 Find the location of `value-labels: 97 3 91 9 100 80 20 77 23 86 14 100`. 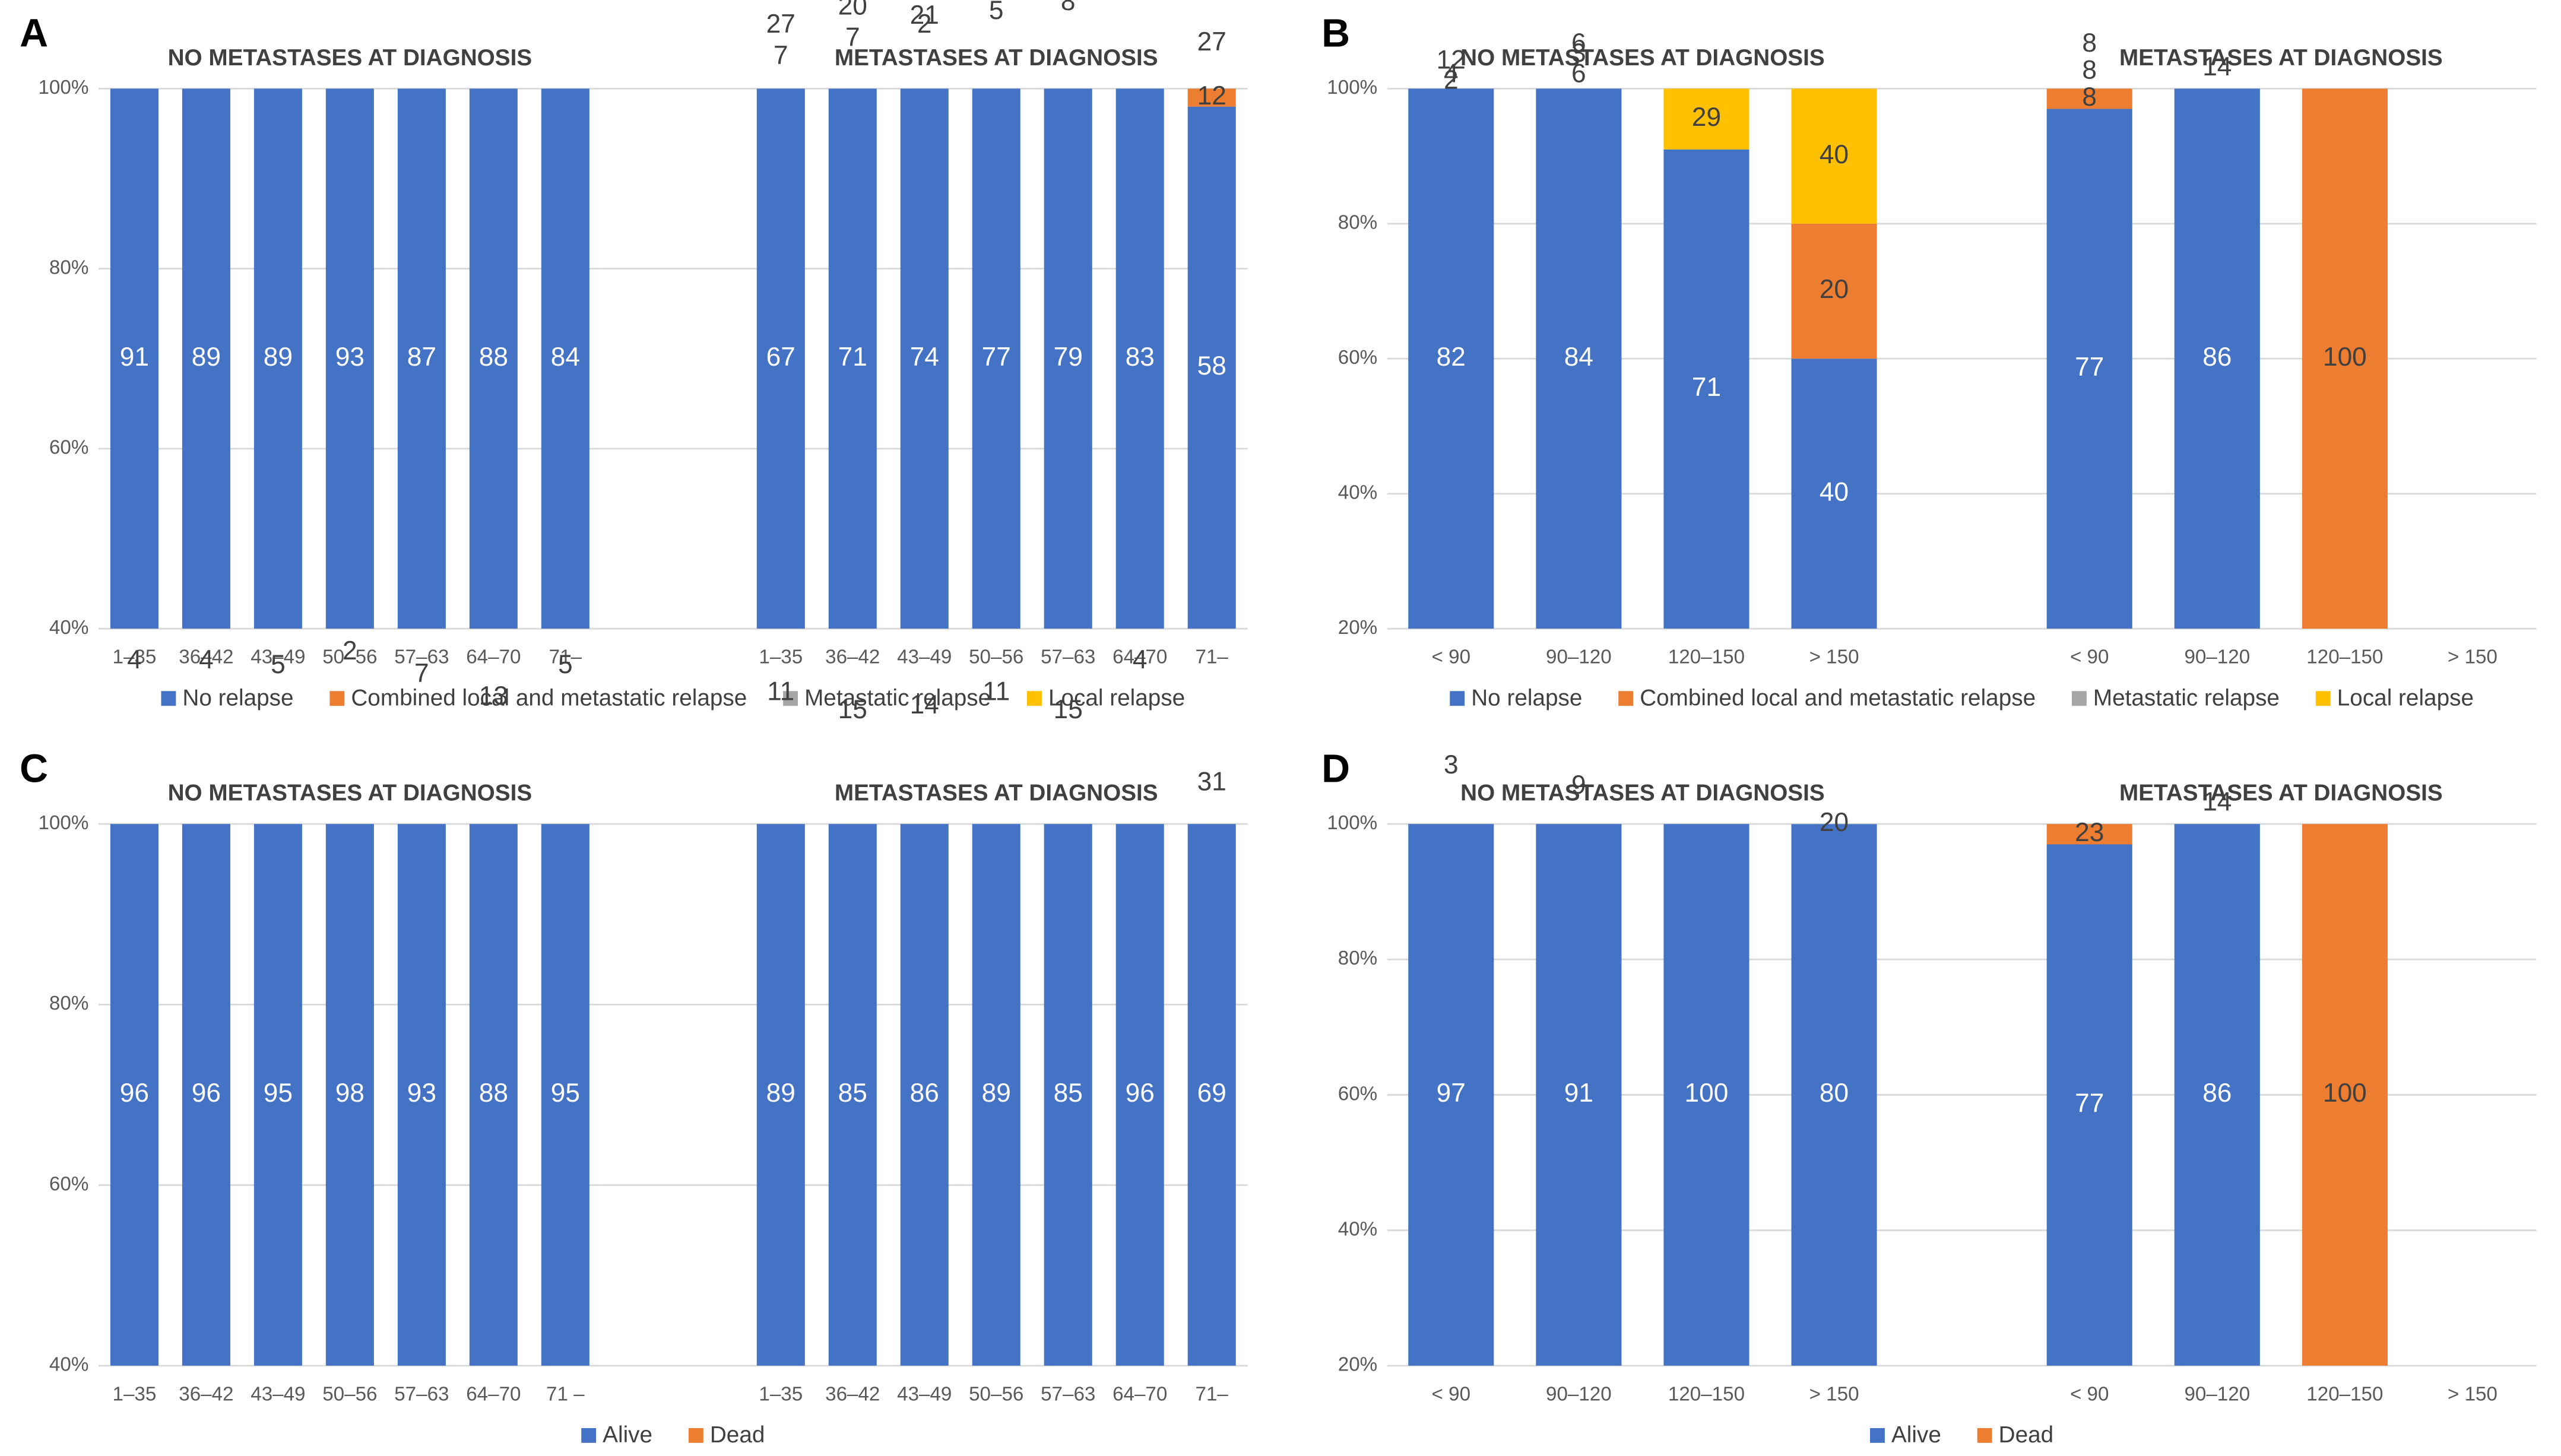

value-labels: 97 3 91 9 100 80 20 77 23 86 14 100 is located at coordinates (1902, 934).